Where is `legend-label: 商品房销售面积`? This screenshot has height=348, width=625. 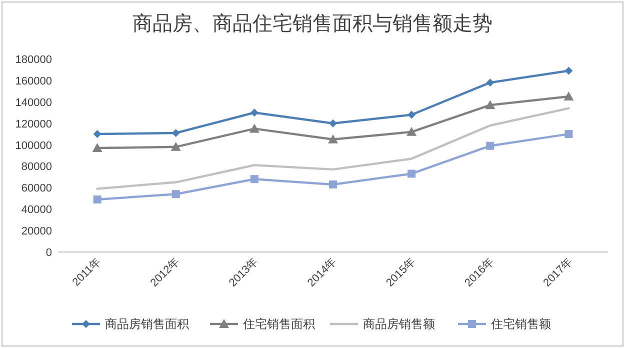 legend-label: 商品房销售面积 is located at coordinates (147, 324).